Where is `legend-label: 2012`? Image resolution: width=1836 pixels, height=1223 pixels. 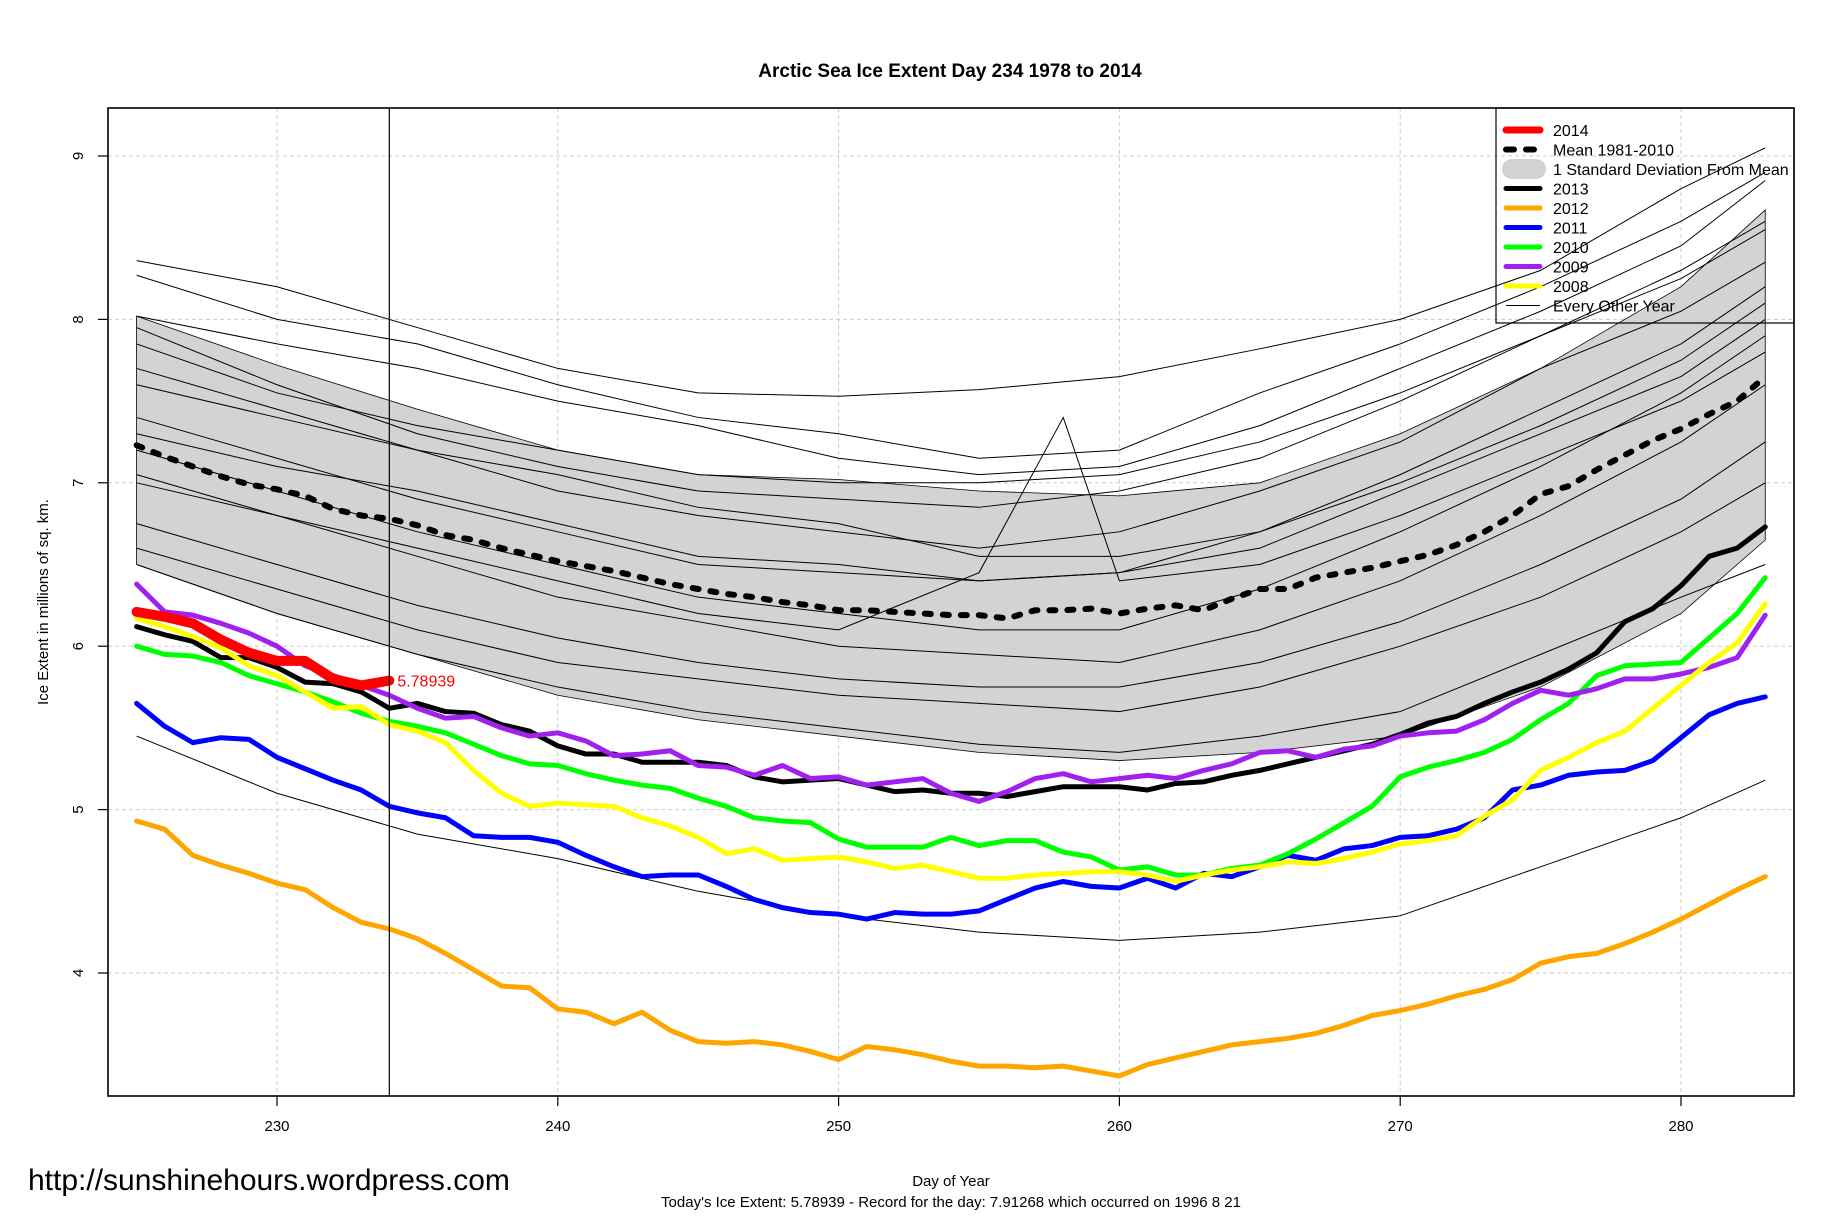 legend-label: 2012 is located at coordinates (1571, 209).